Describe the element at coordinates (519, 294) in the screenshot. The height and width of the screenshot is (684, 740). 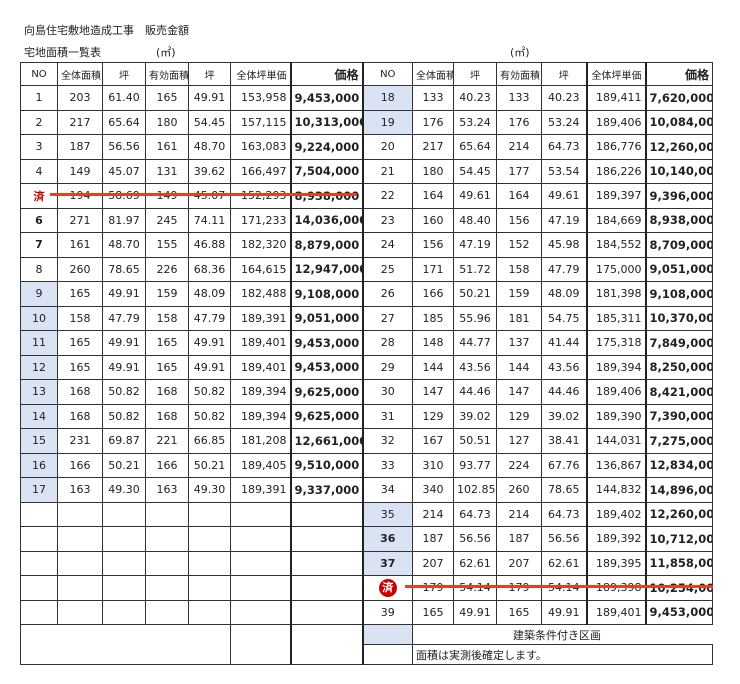
I see `cell: 159` at that location.